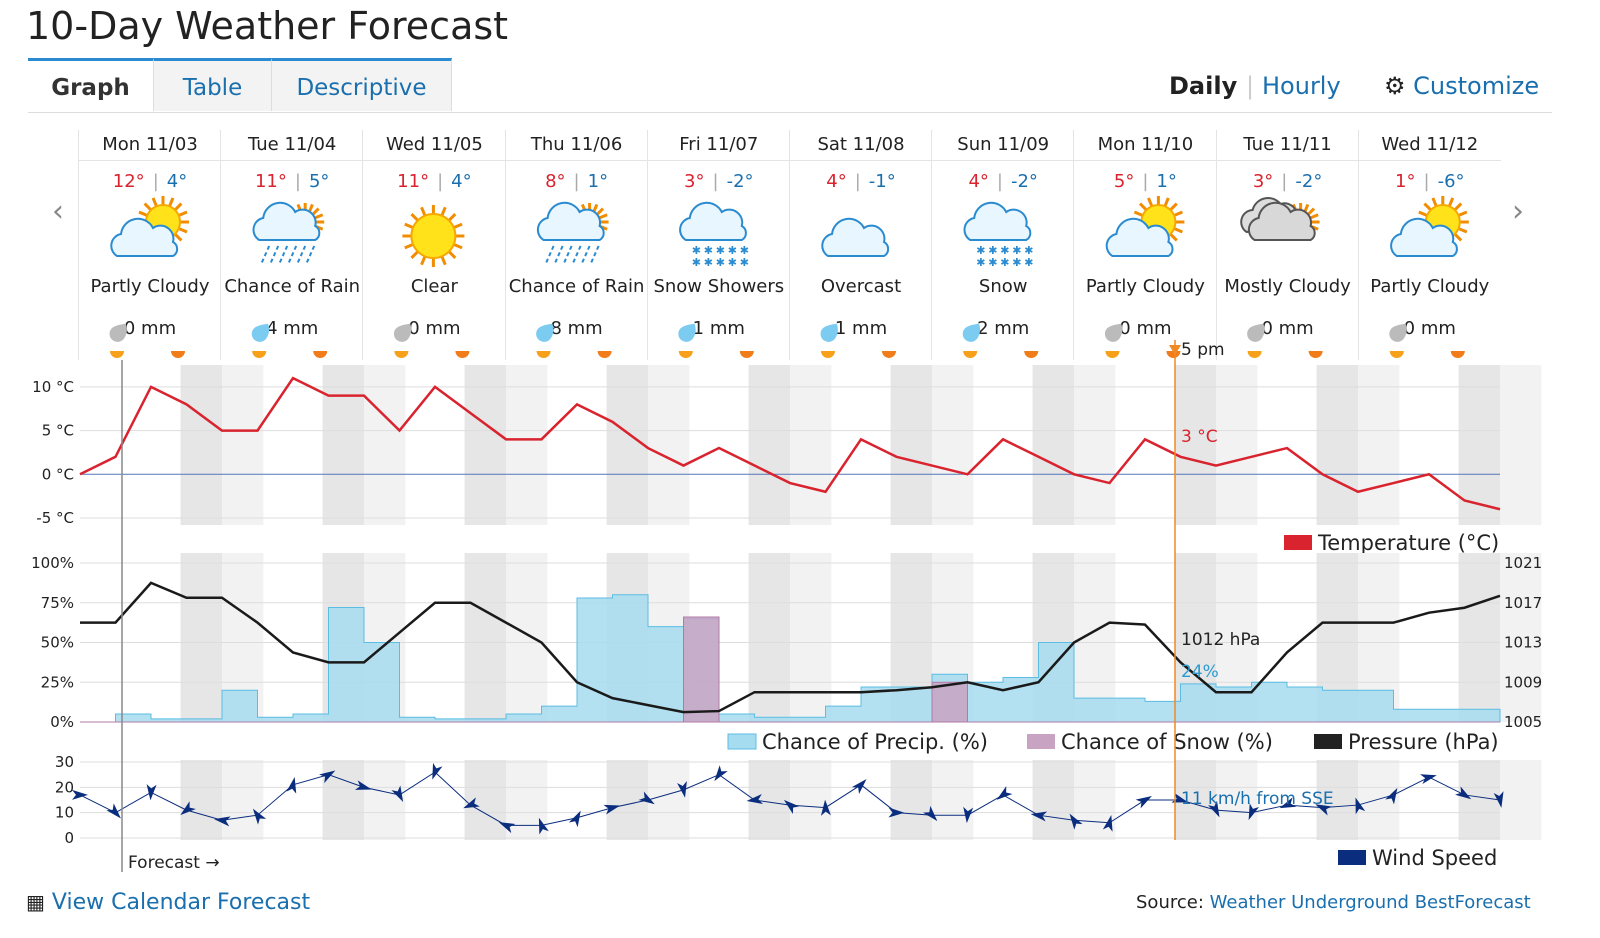  I want to click on condition: Snow Showers, so click(719, 286).